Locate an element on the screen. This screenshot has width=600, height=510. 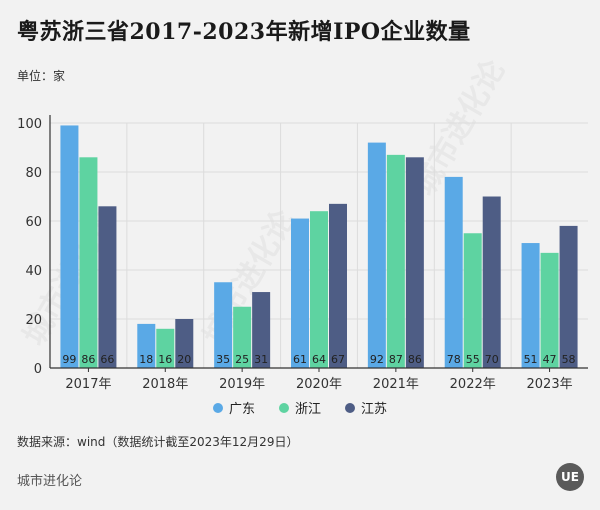
bar-value-label: 20 is located at coordinates (184, 359).